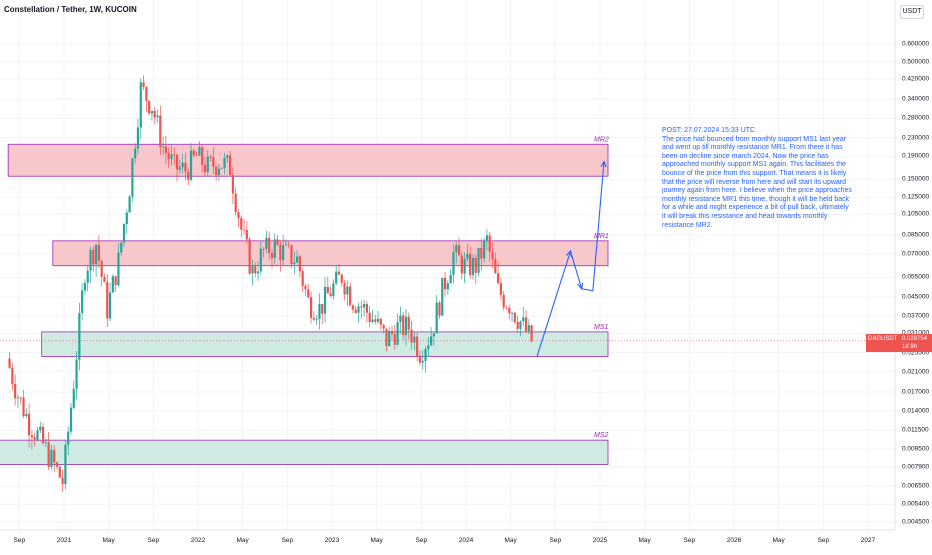  I want to click on price-tag-value: 0.028754, so click(915, 338).